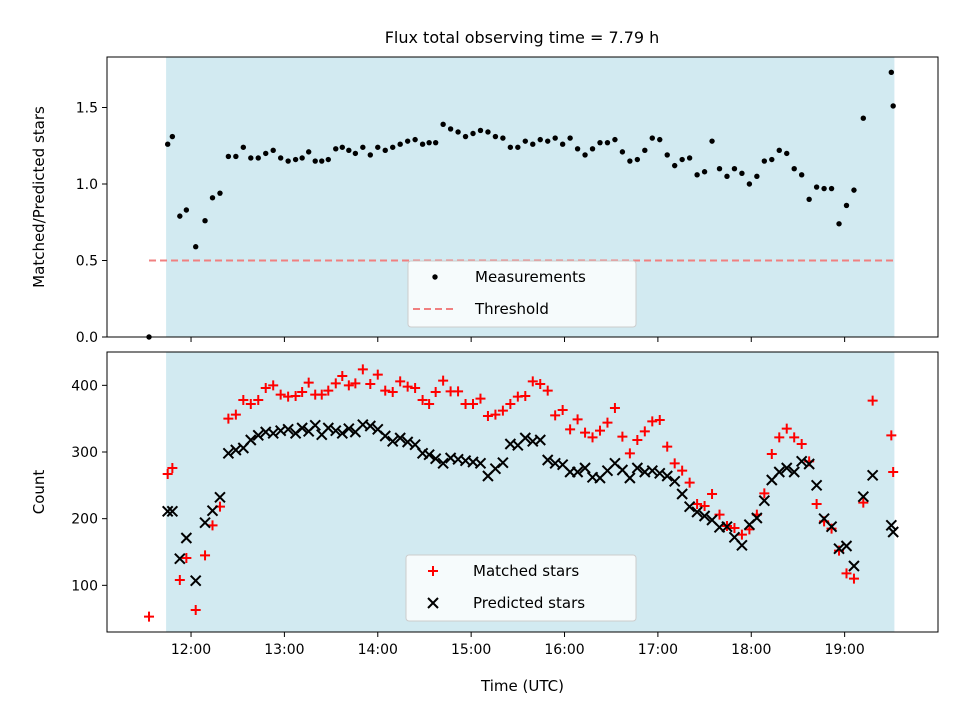 Image resolution: width=960 pixels, height=720 pixels. Describe the element at coordinates (522, 37) in the screenshot. I see `chart-title: Flux total observing time = 7.79 h` at that location.